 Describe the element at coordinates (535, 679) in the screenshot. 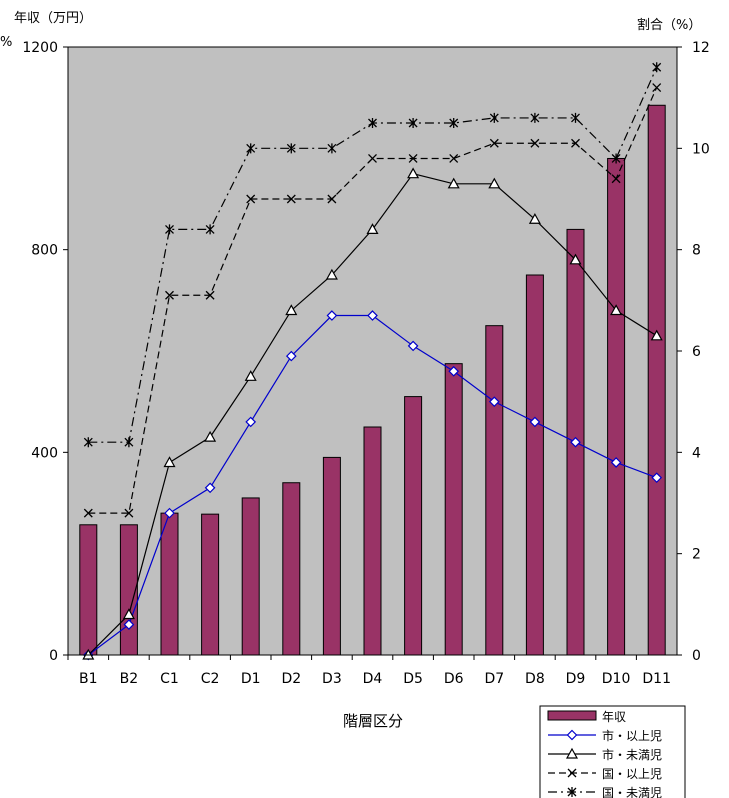

I see `x-tick-label: D8` at that location.